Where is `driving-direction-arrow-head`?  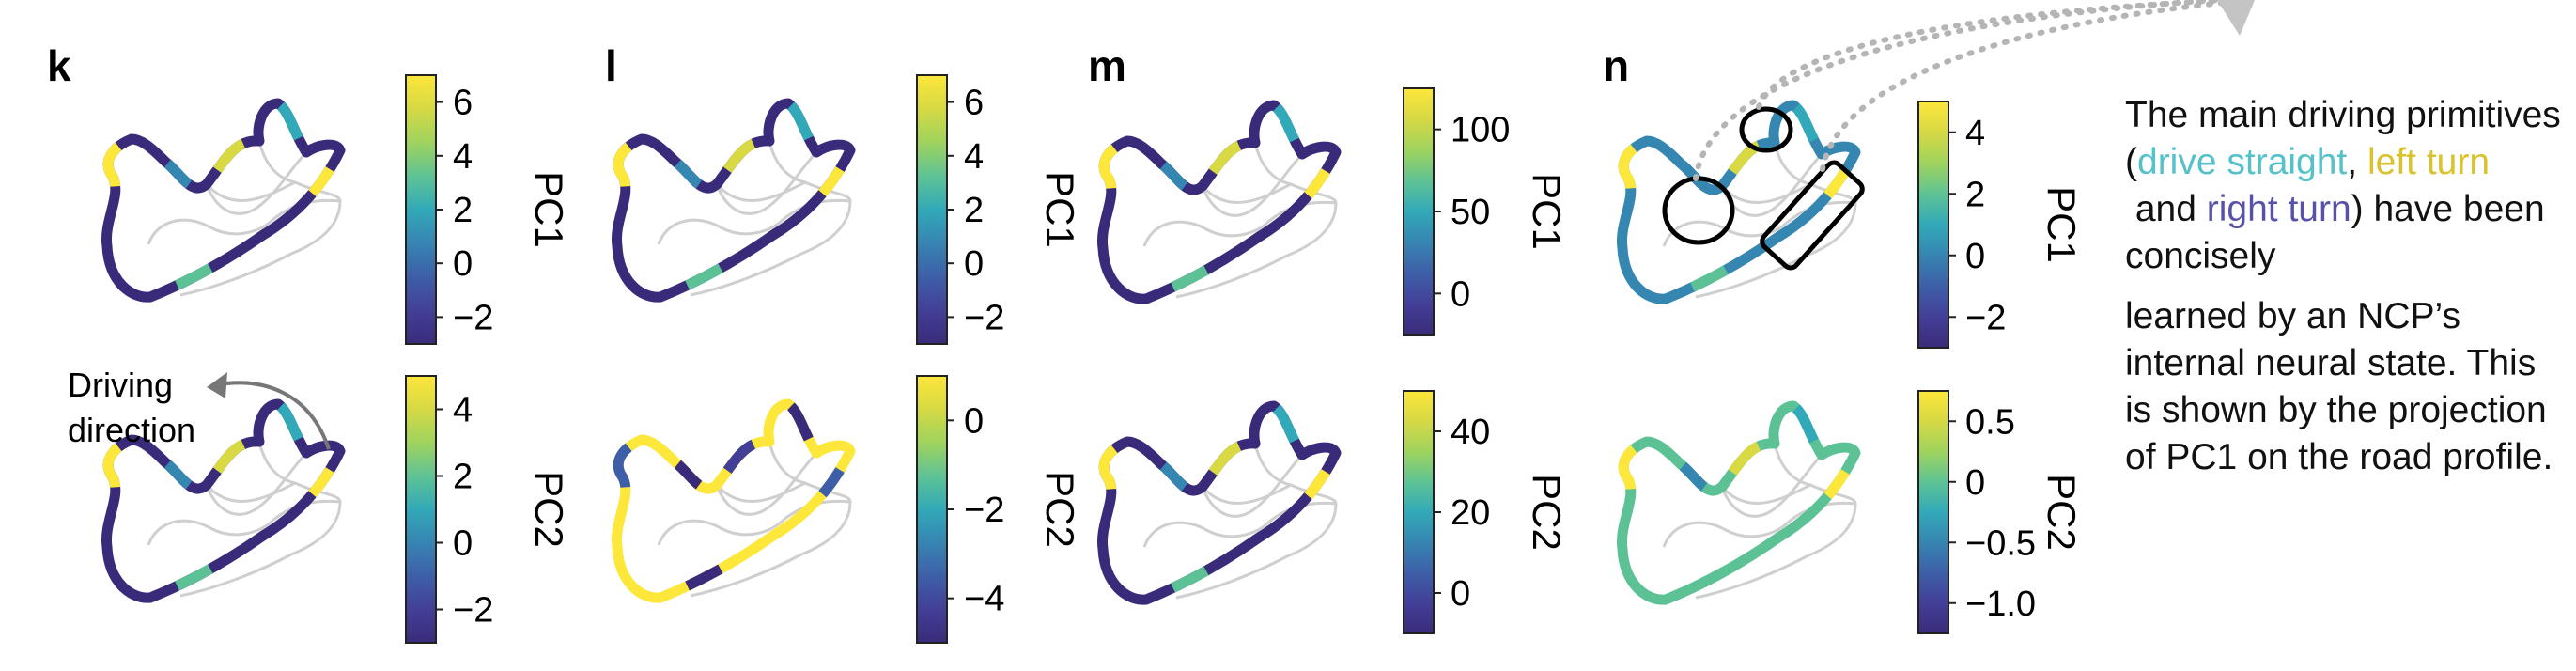 driving-direction-arrow-head is located at coordinates (217, 385).